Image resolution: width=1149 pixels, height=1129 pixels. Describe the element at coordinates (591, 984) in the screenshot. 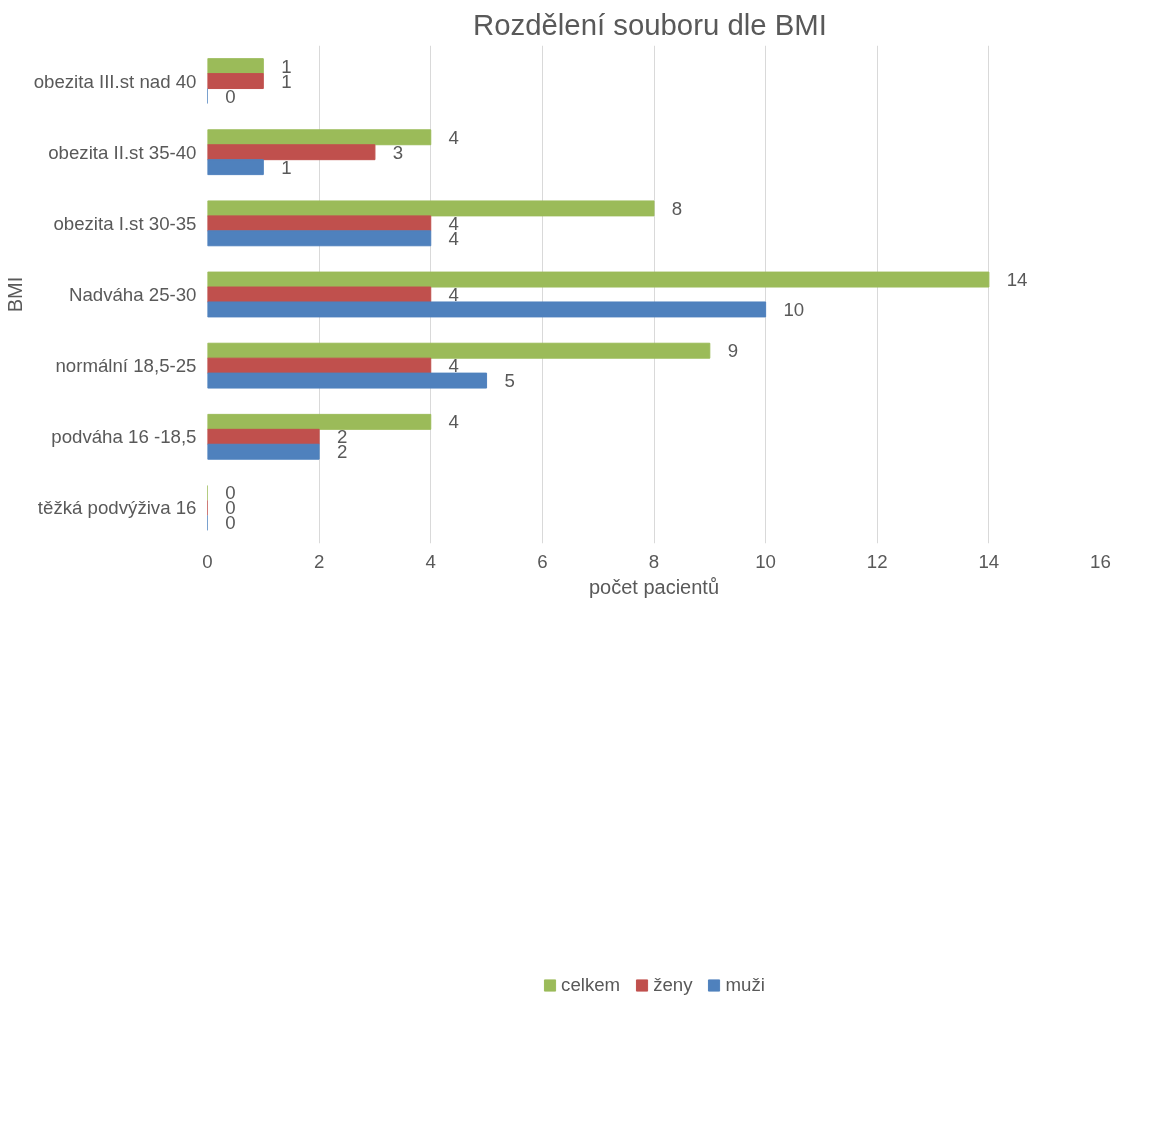

I see `legend-label: celkem` at that location.